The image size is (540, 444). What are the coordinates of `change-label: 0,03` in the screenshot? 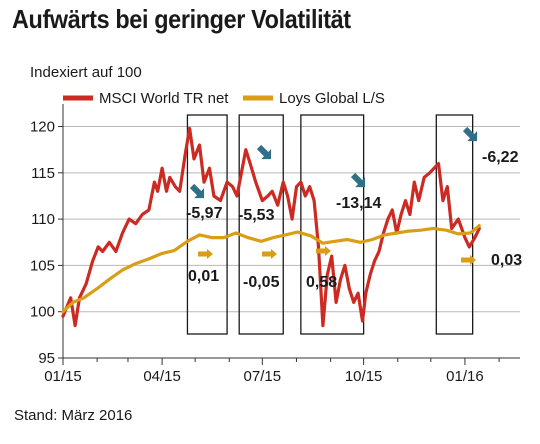 It's located at (506, 260).